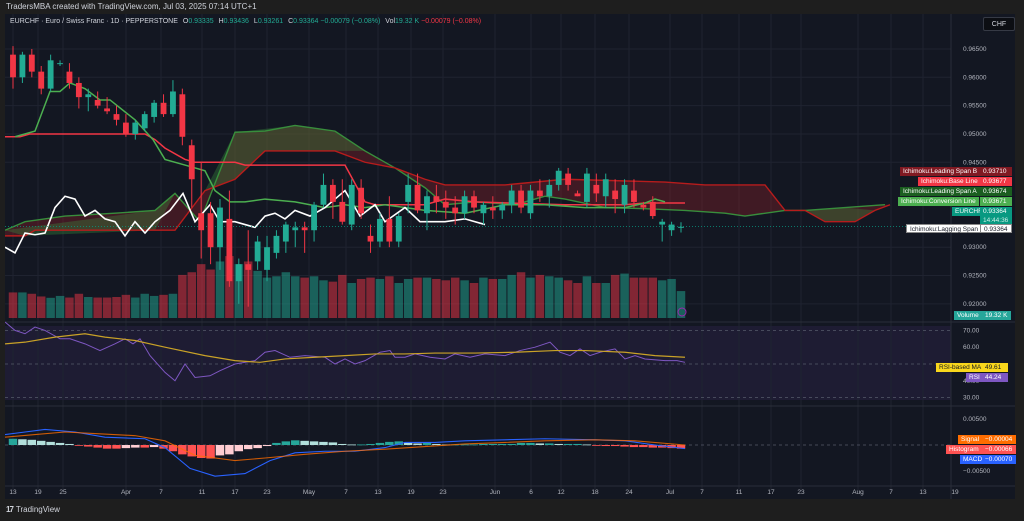  I want to click on svg-text: 0.94500, so click(975, 162).